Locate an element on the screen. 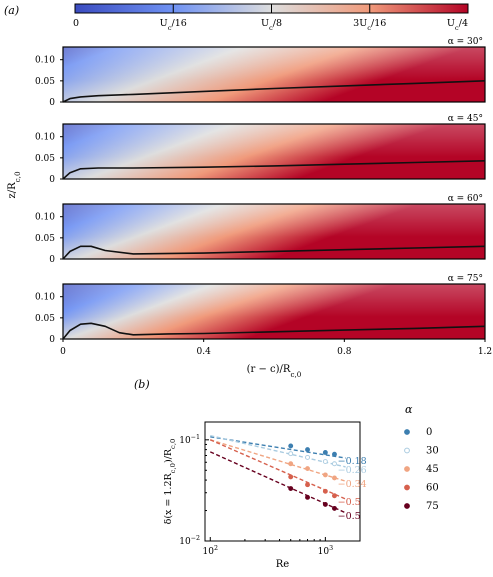 The width and height of the screenshot is (493, 577). legend-label: 75 is located at coordinates (432, 506).